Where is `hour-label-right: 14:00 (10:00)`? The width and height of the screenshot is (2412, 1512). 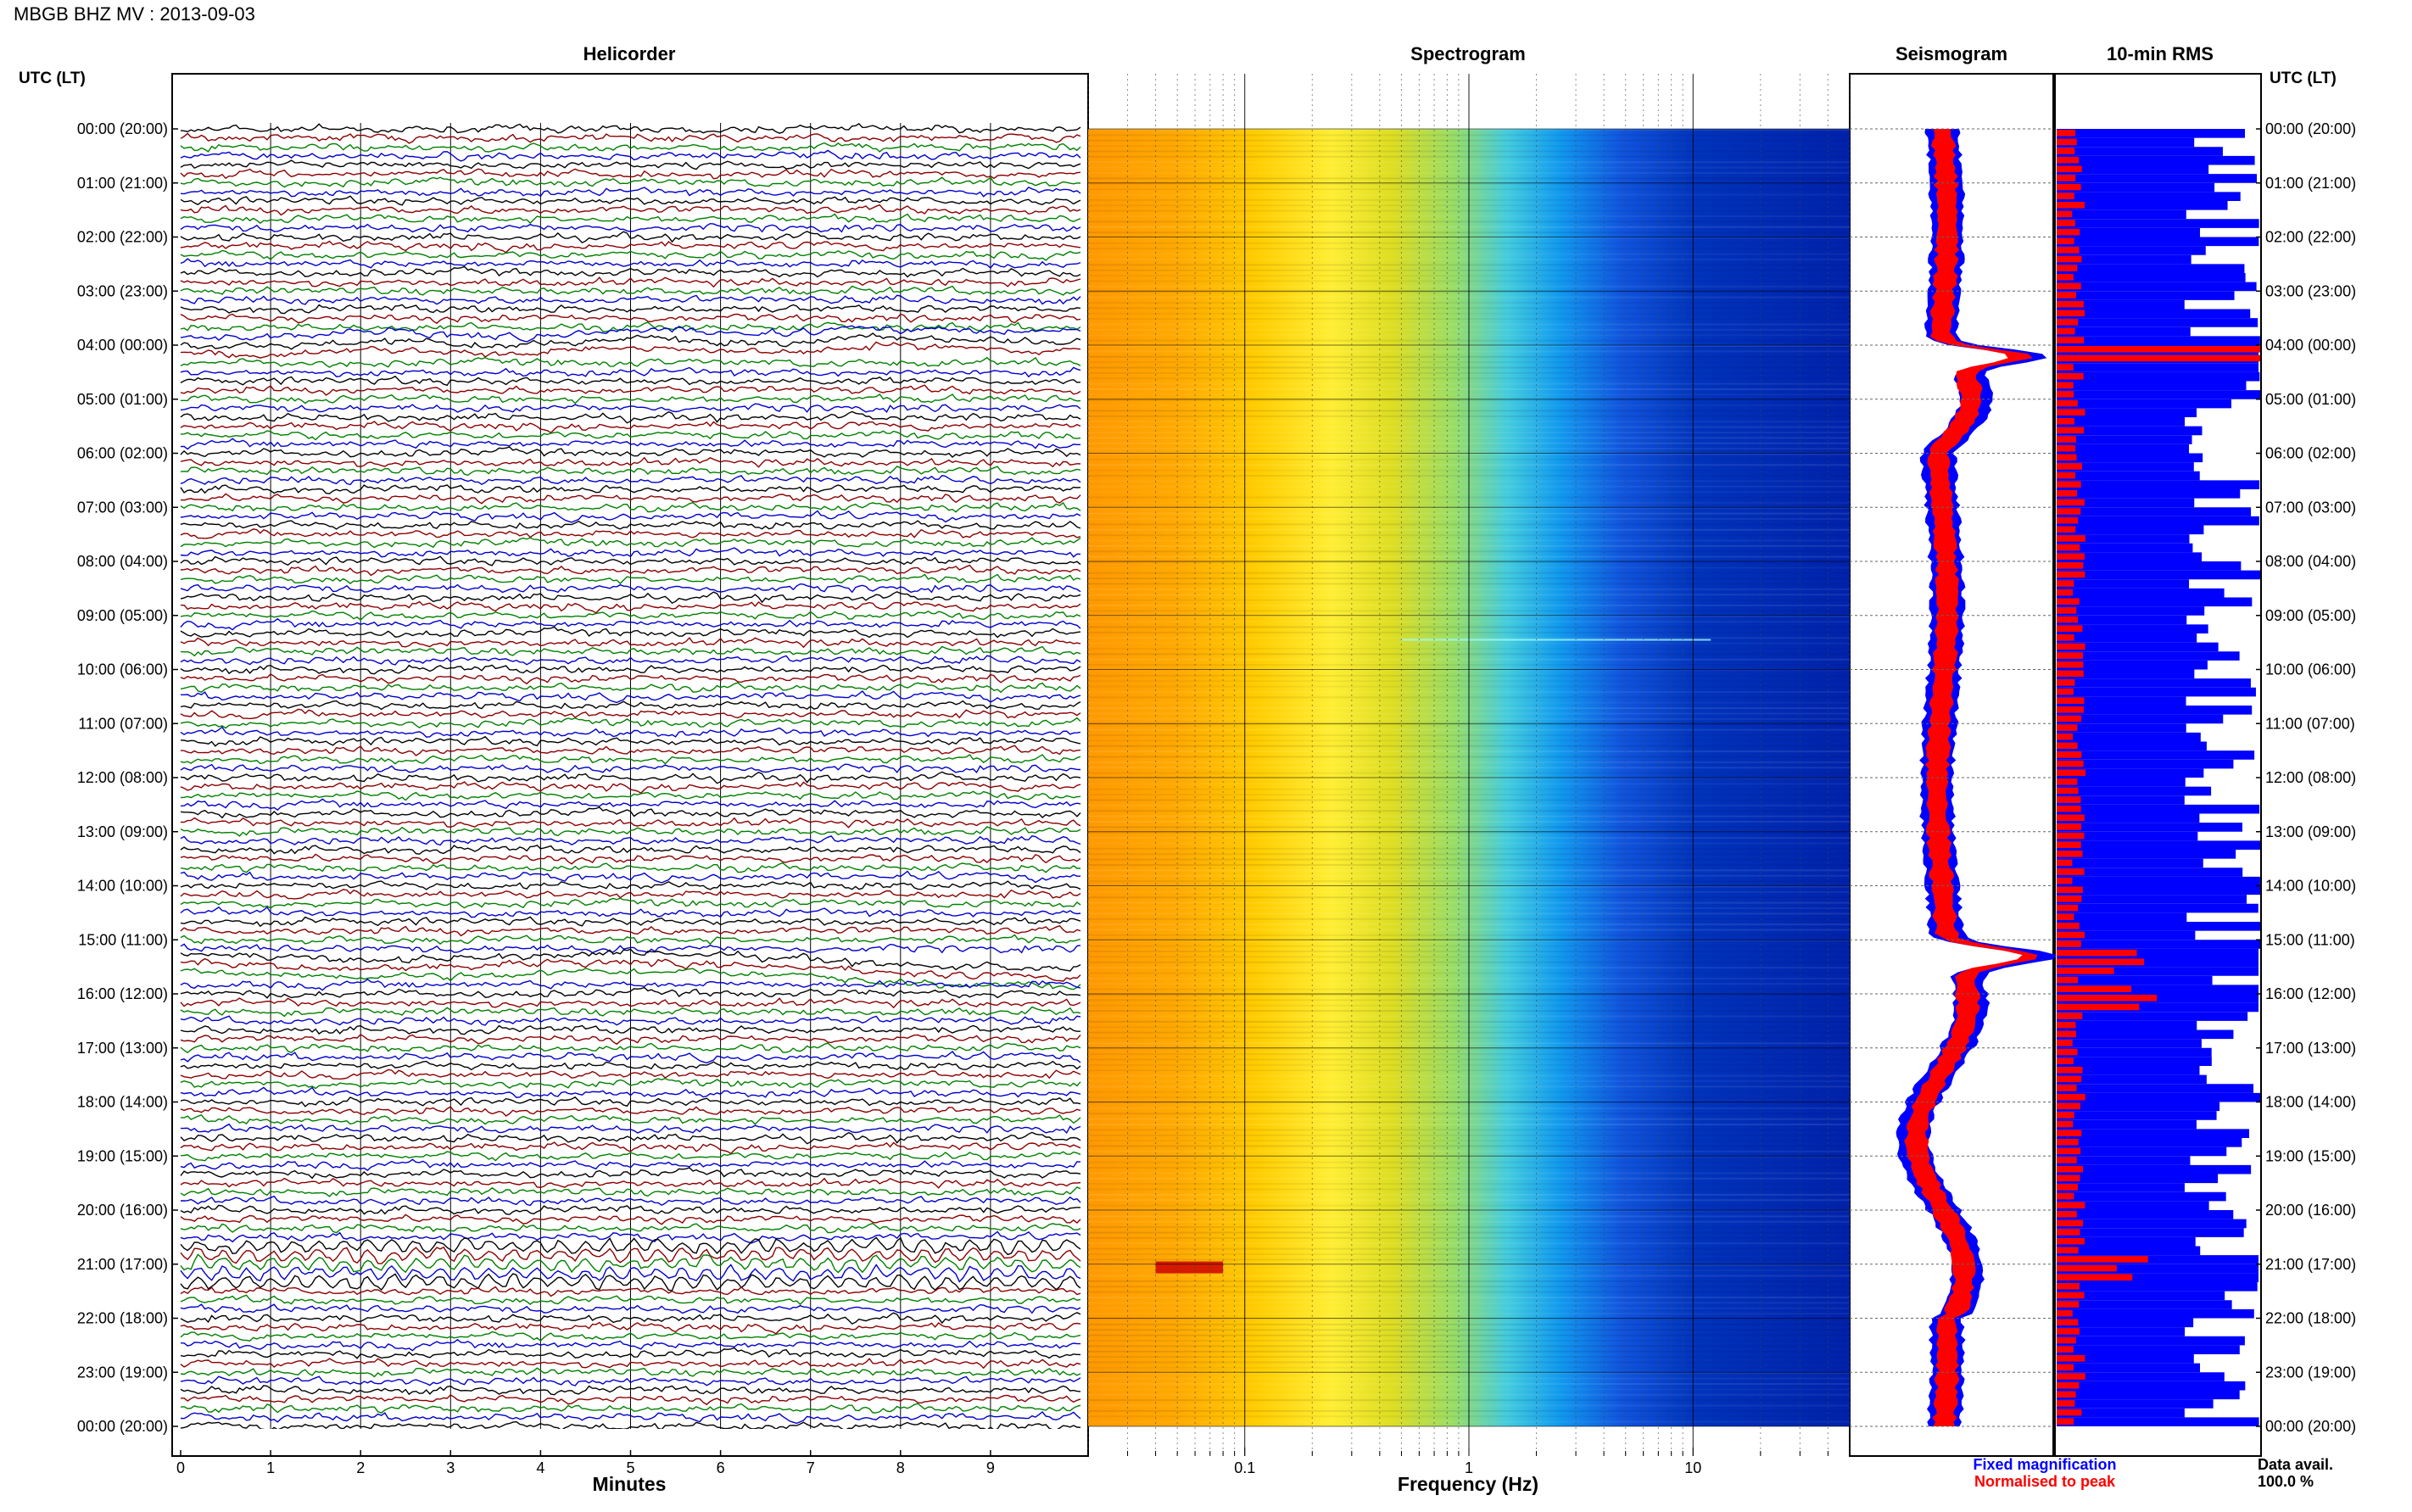 hour-label-right: 14:00 (10:00) is located at coordinates (2310, 886).